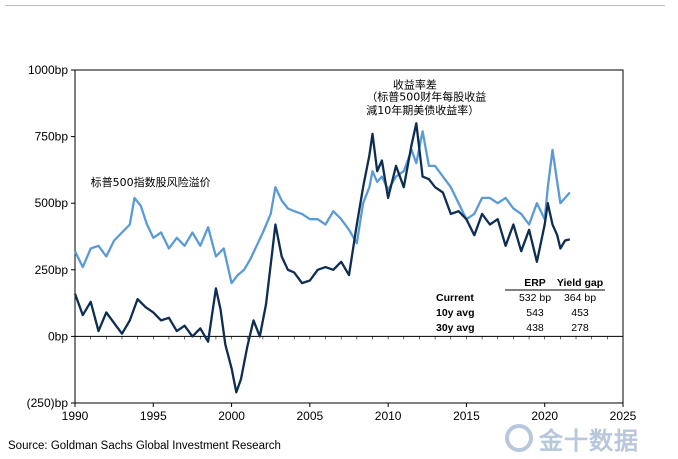 The image size is (678, 459). What do you see at coordinates (535, 298) in the screenshot?
I see `table-cell: 532 bp` at bounding box center [535, 298].